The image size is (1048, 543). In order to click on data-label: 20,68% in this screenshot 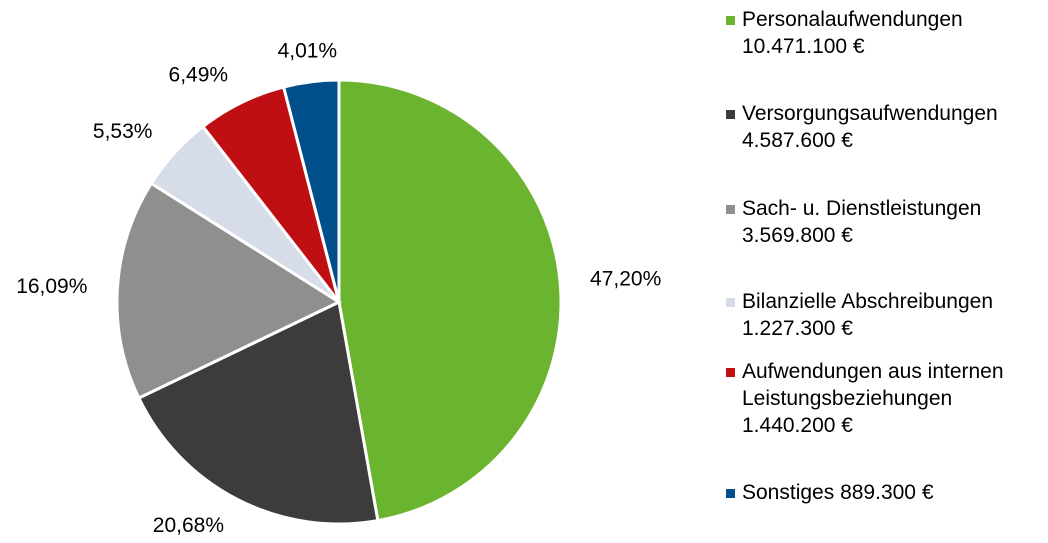, I will do `click(188, 525)`.